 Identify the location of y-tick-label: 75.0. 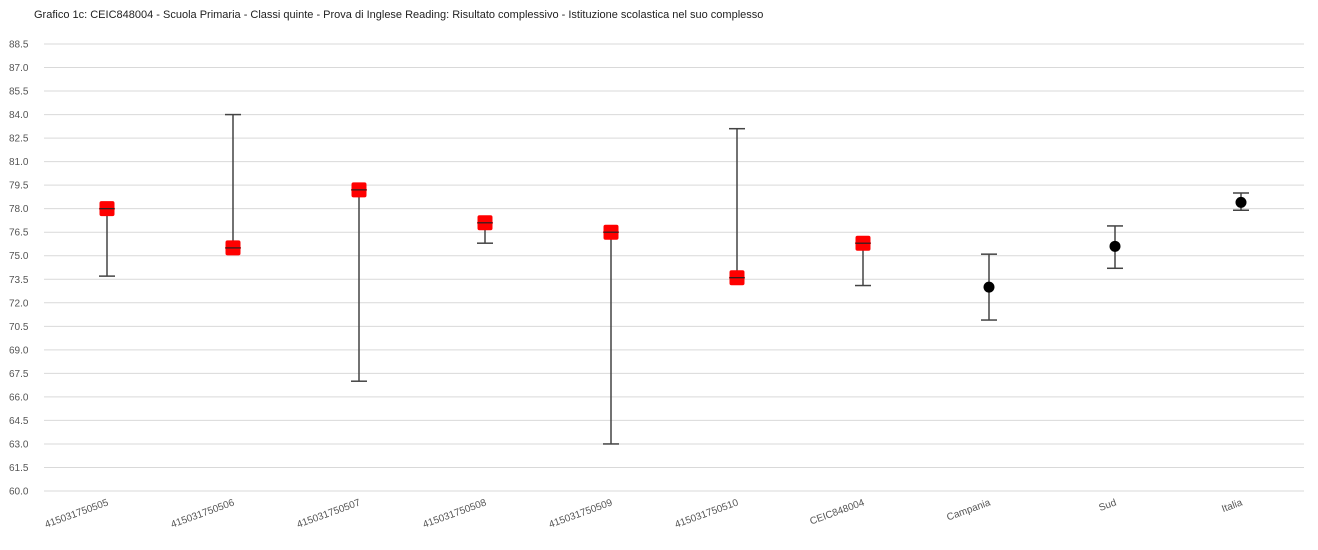
(19, 256).